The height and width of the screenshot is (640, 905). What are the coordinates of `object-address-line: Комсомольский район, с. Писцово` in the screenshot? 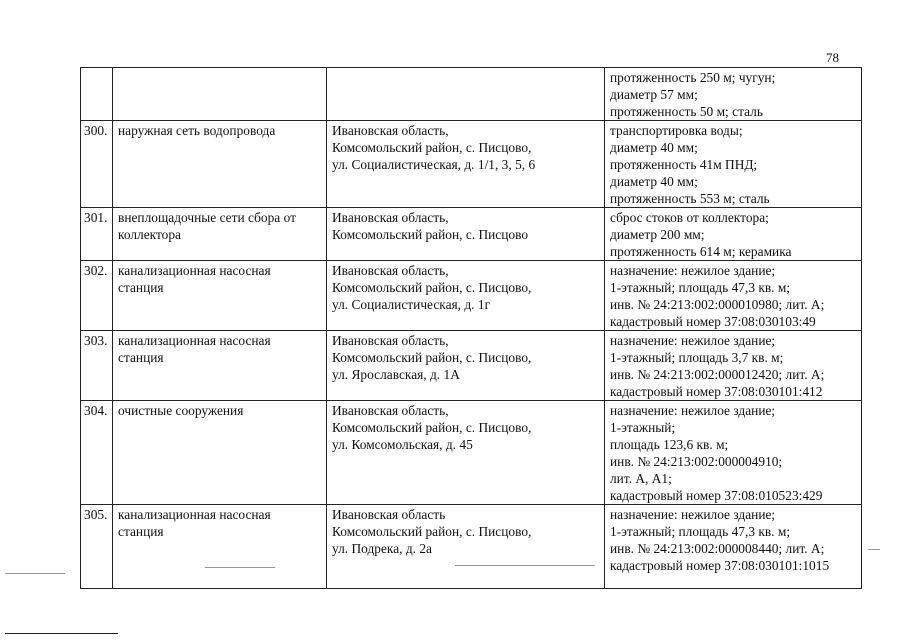 It's located at (430, 234).